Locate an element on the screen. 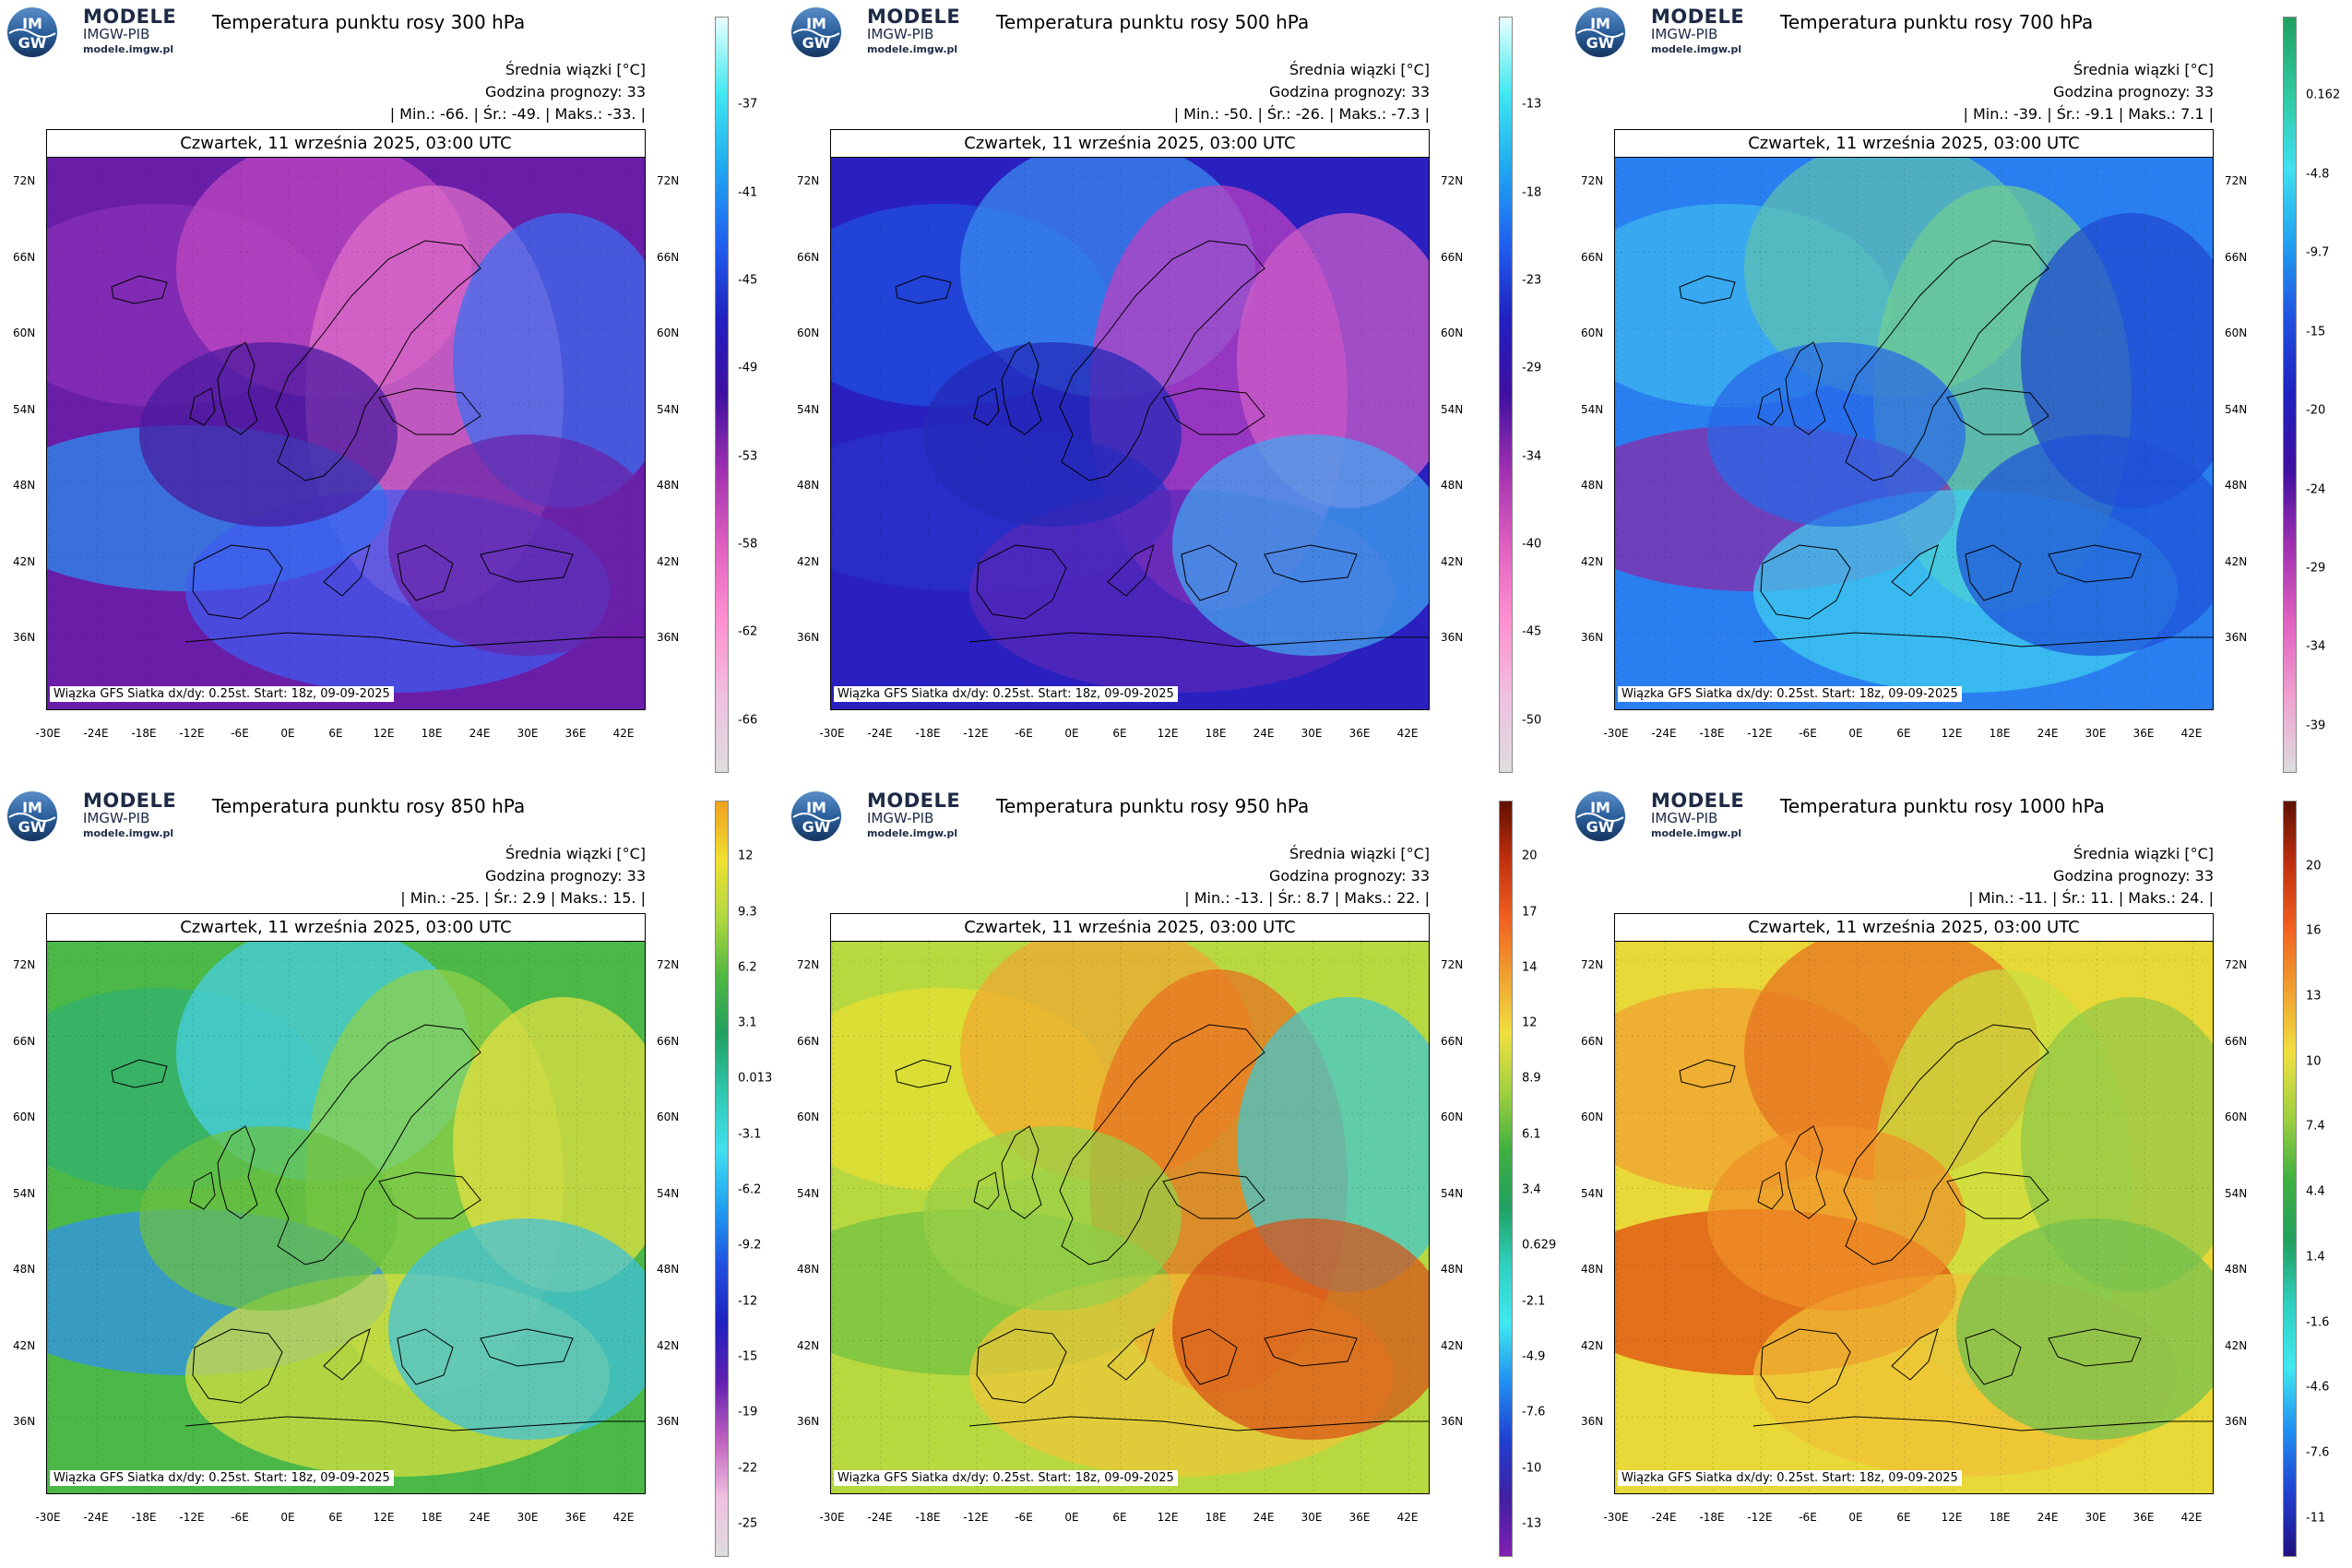 Image resolution: width=2352 pixels, height=1568 pixels. colorbar-label: -4.9 is located at coordinates (1534, 1356).